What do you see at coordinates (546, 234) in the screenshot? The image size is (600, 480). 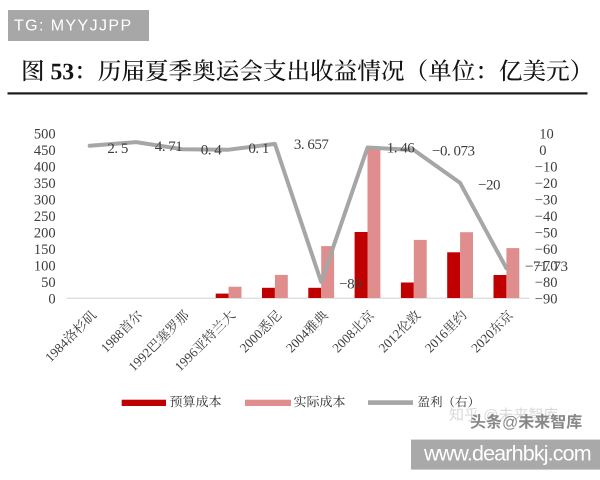 I see `svg-text: −50` at bounding box center [546, 234].